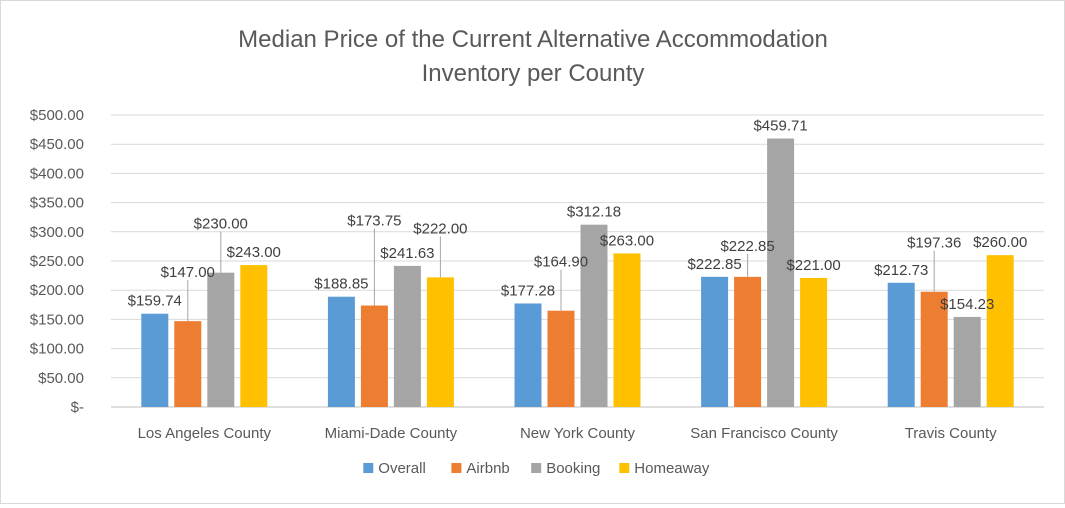 This screenshot has width=1065, height=508. I want to click on legend-item: Overall, so click(394, 468).